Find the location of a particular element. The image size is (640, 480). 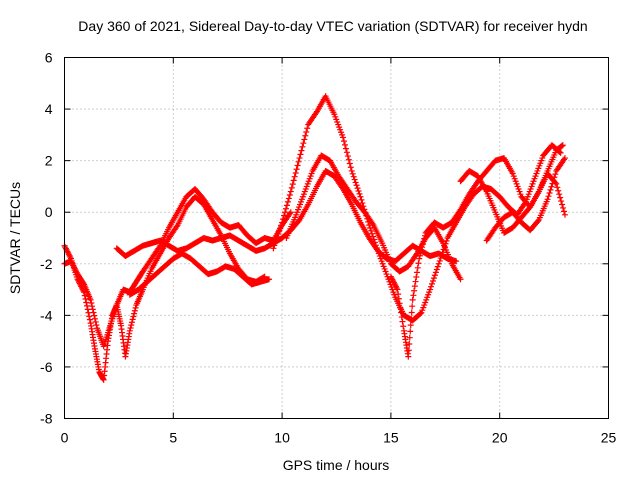

series-sat-b is located at coordinates (164, 288).